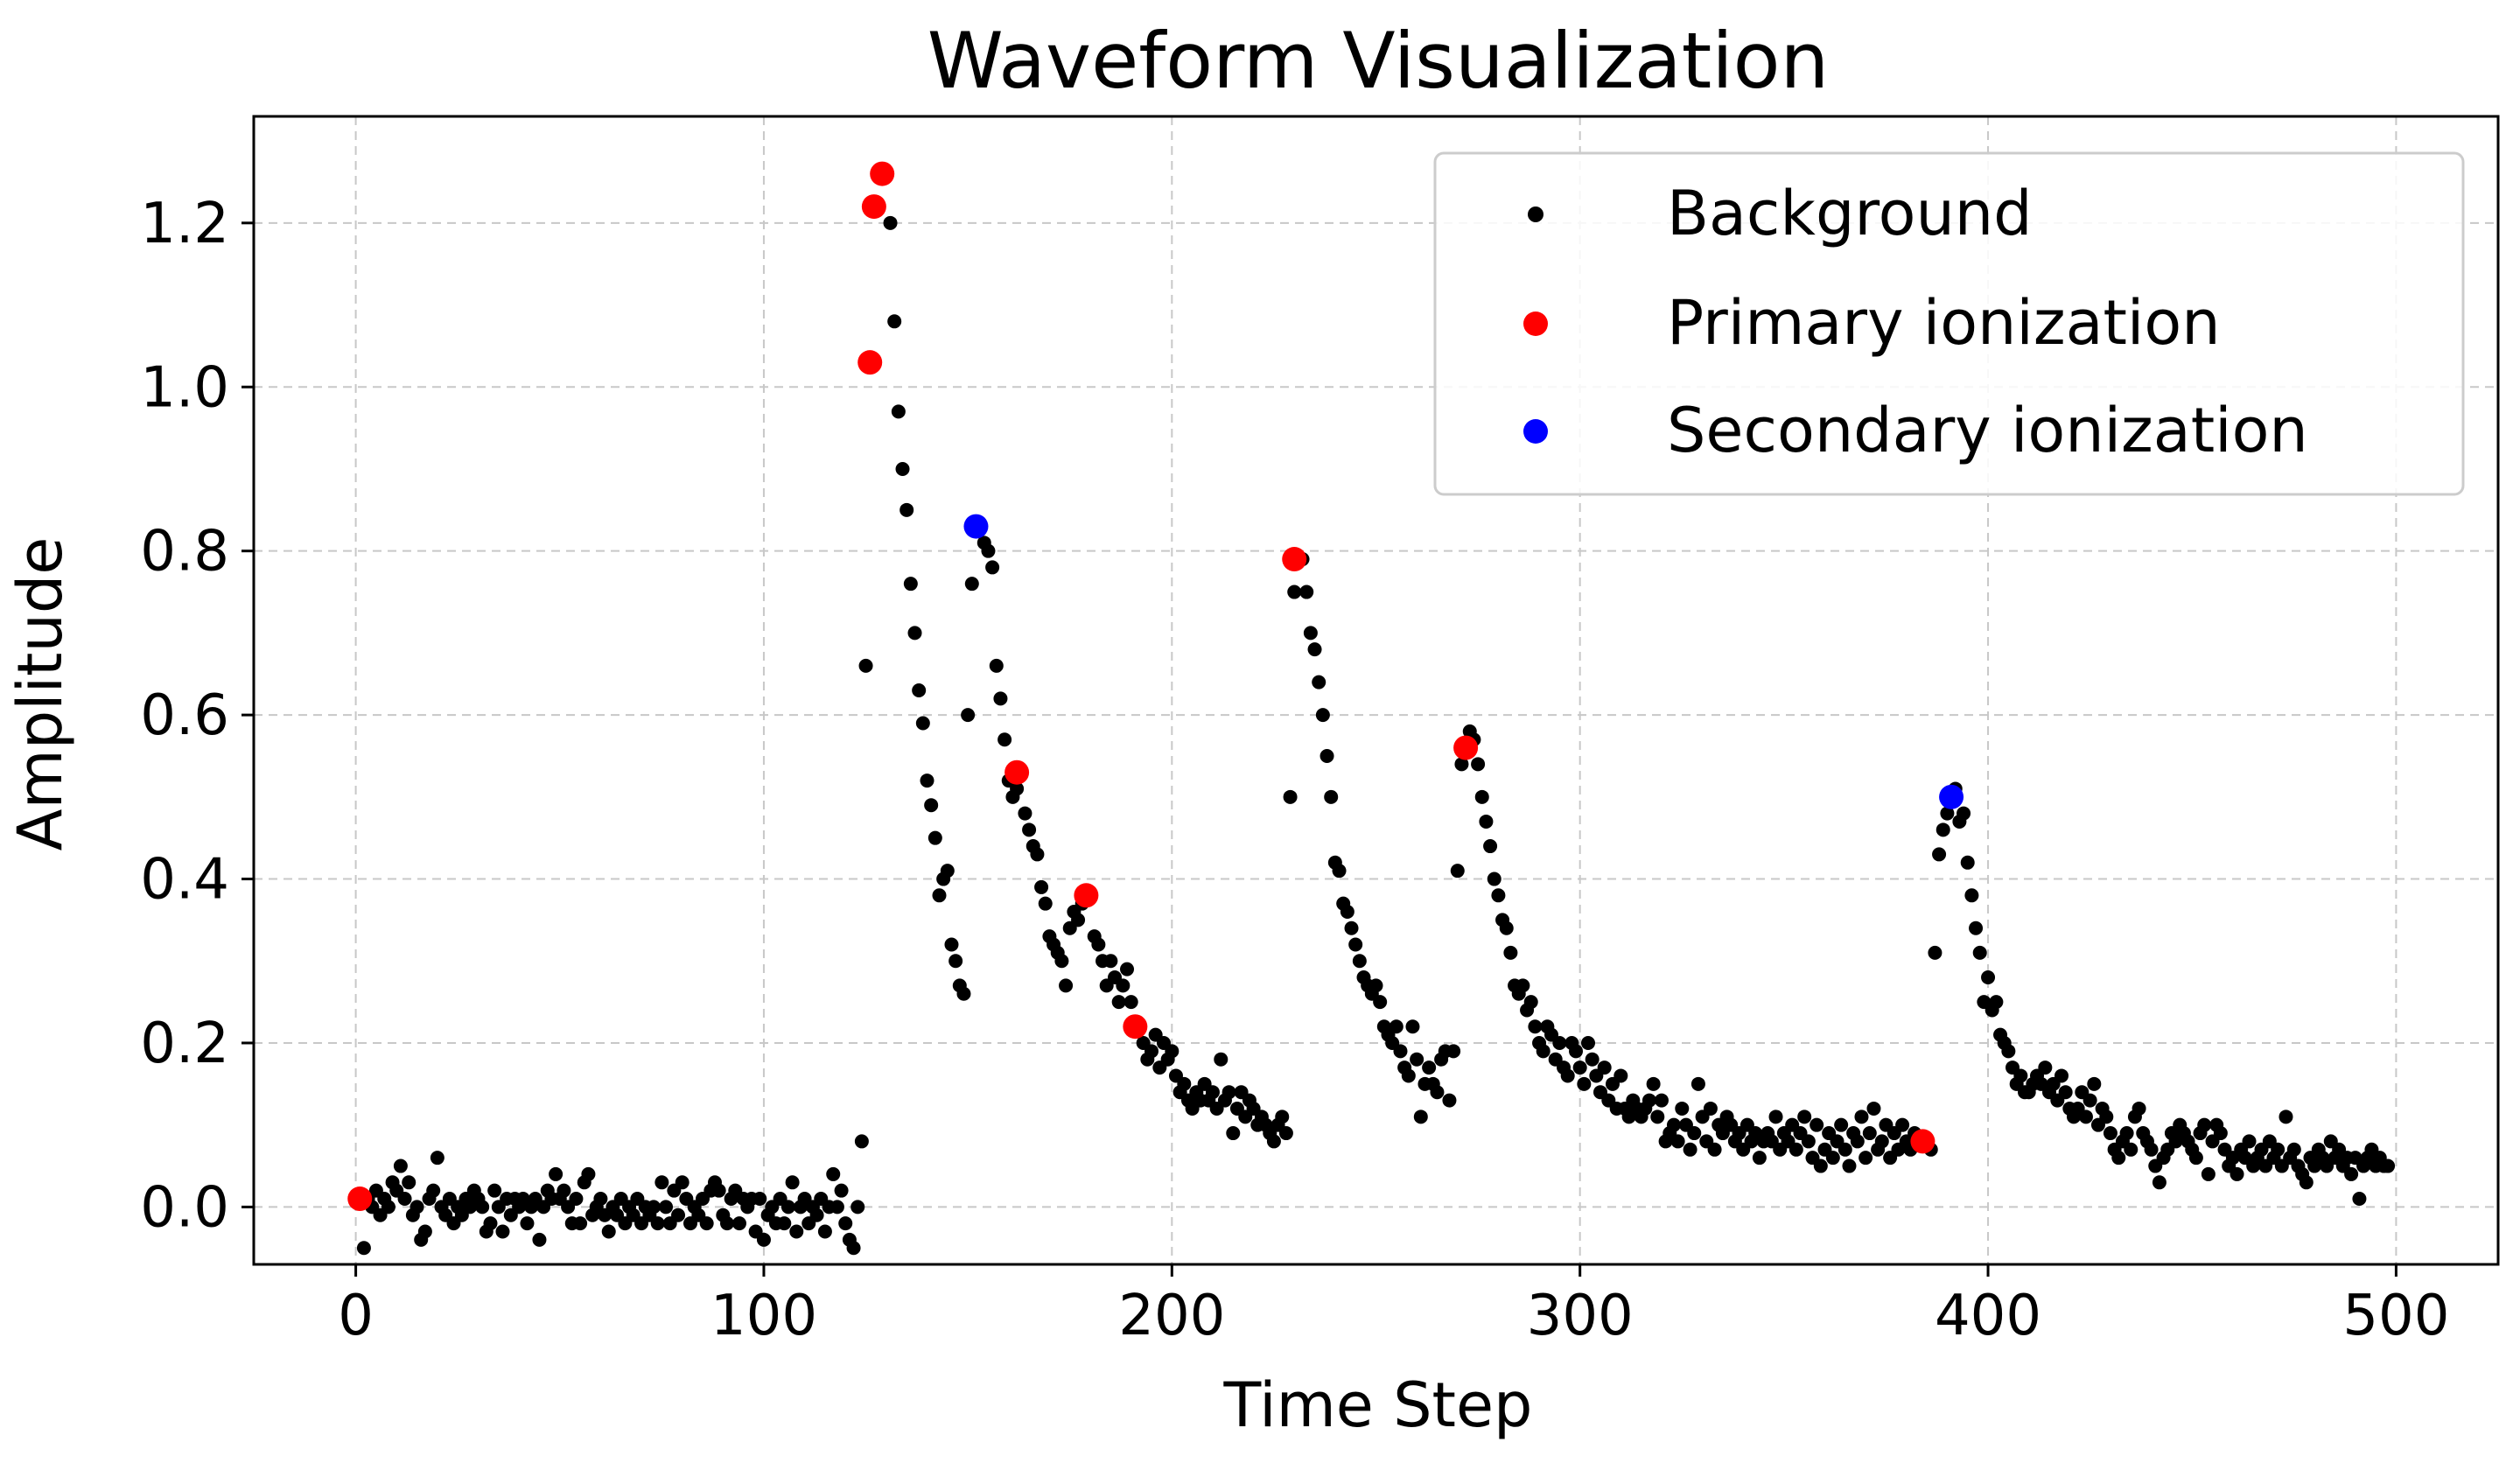 This screenshot has width=2520, height=1470. I want to click on x-tick-label: 0, so click(356, 1316).